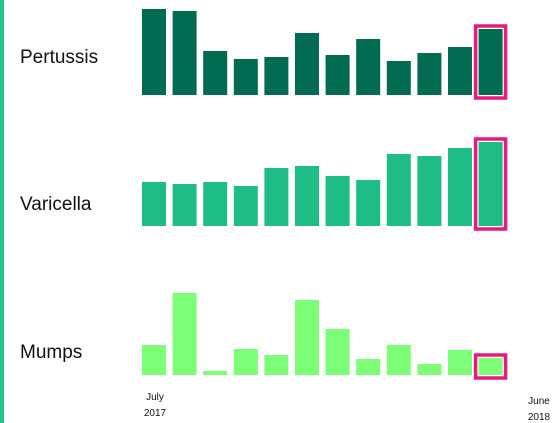 The image size is (560, 423). I want to click on series-label-varicella: Varicella, so click(56, 204).